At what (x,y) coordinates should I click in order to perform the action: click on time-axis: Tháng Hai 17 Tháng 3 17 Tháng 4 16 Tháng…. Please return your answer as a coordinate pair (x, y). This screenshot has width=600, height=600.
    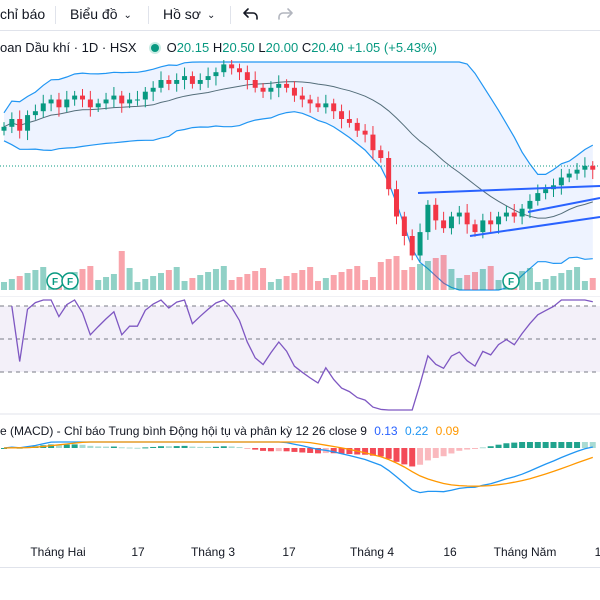
    Looking at the image, I should click on (300, 554).